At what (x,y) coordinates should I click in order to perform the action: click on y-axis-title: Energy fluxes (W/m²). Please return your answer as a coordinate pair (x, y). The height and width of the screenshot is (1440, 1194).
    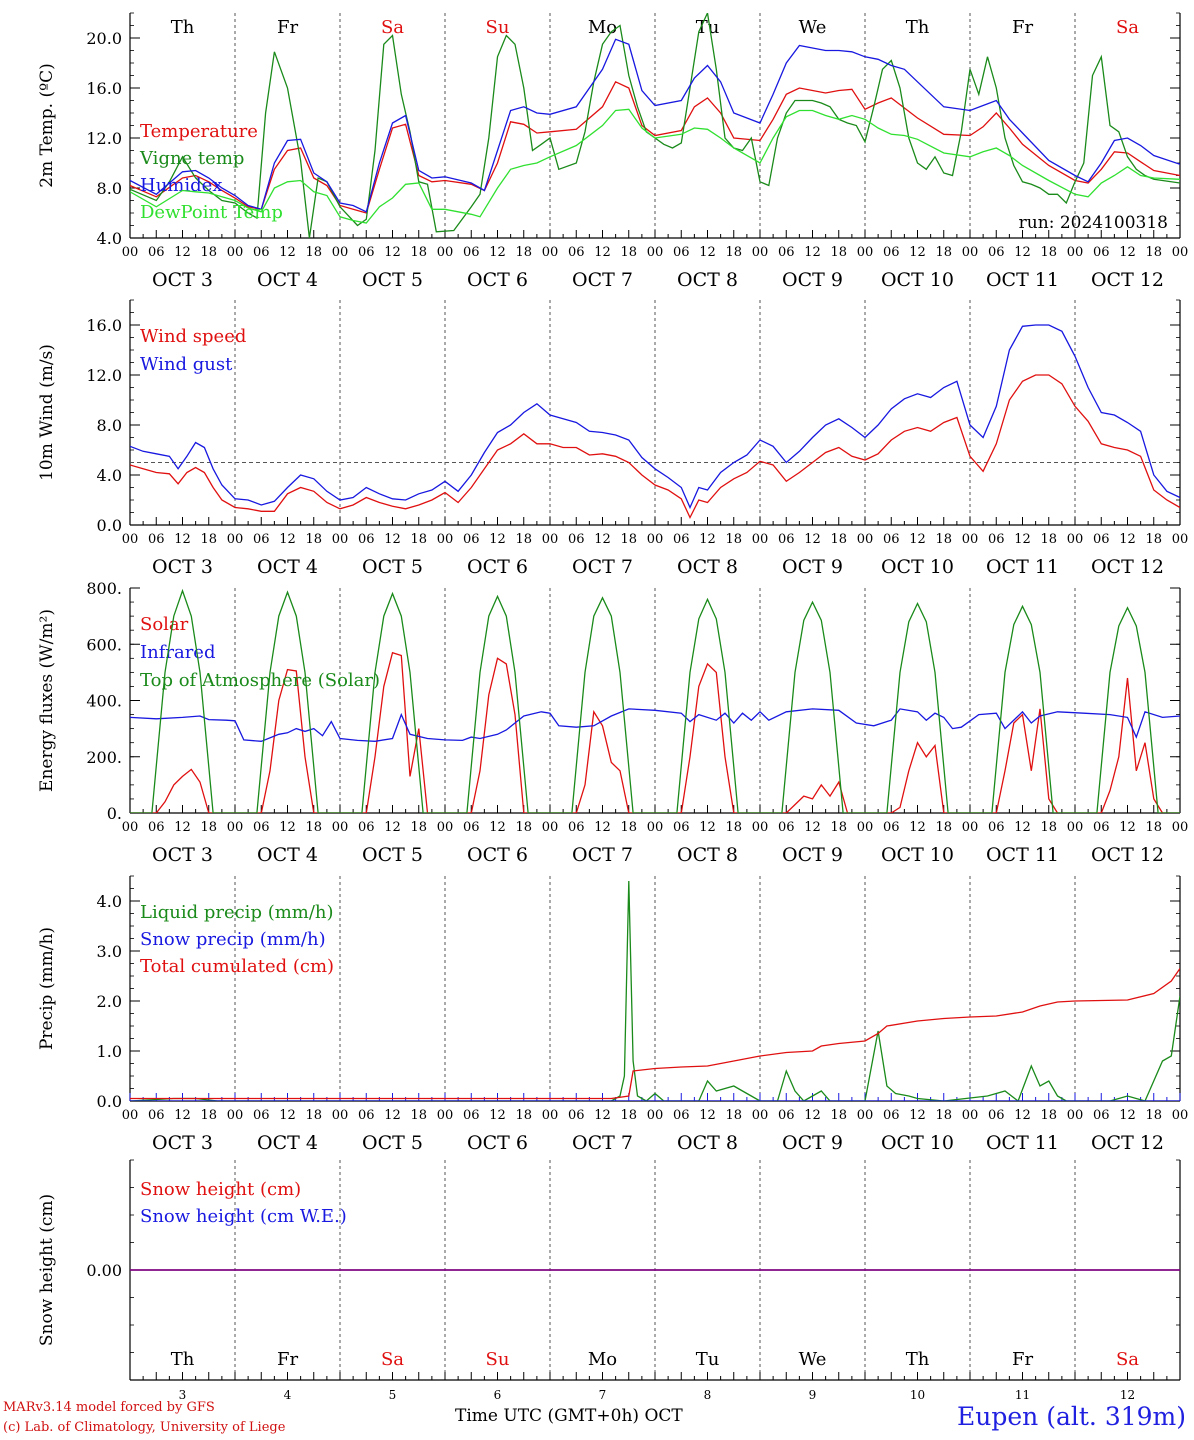
    Looking at the image, I should click on (47, 700).